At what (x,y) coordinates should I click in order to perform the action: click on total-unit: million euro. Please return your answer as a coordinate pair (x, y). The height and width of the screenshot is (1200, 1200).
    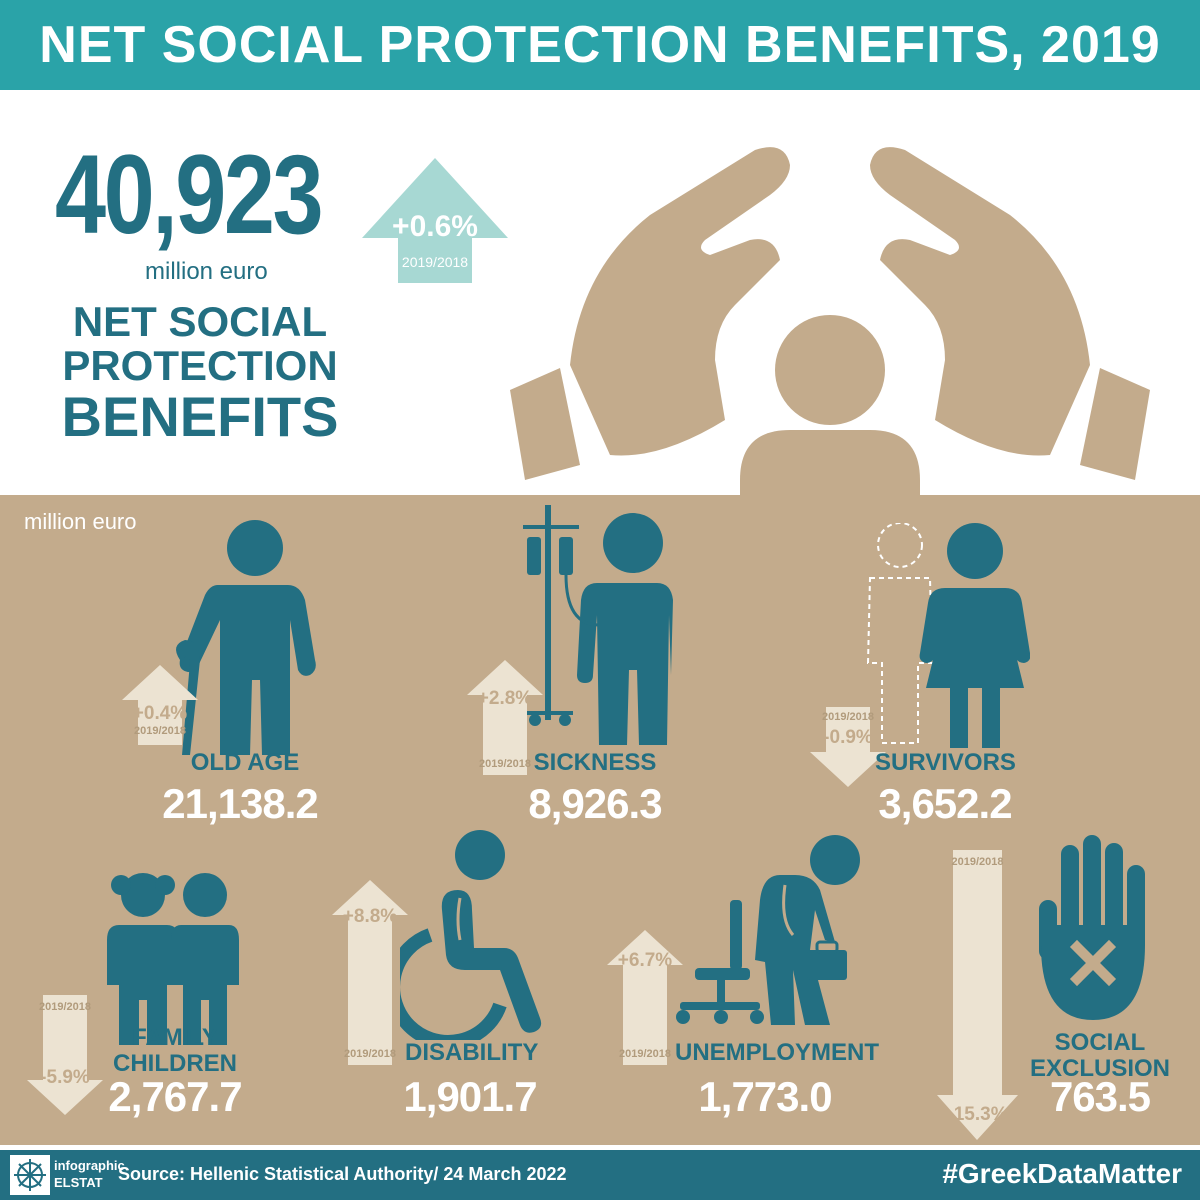
    Looking at the image, I should click on (206, 271).